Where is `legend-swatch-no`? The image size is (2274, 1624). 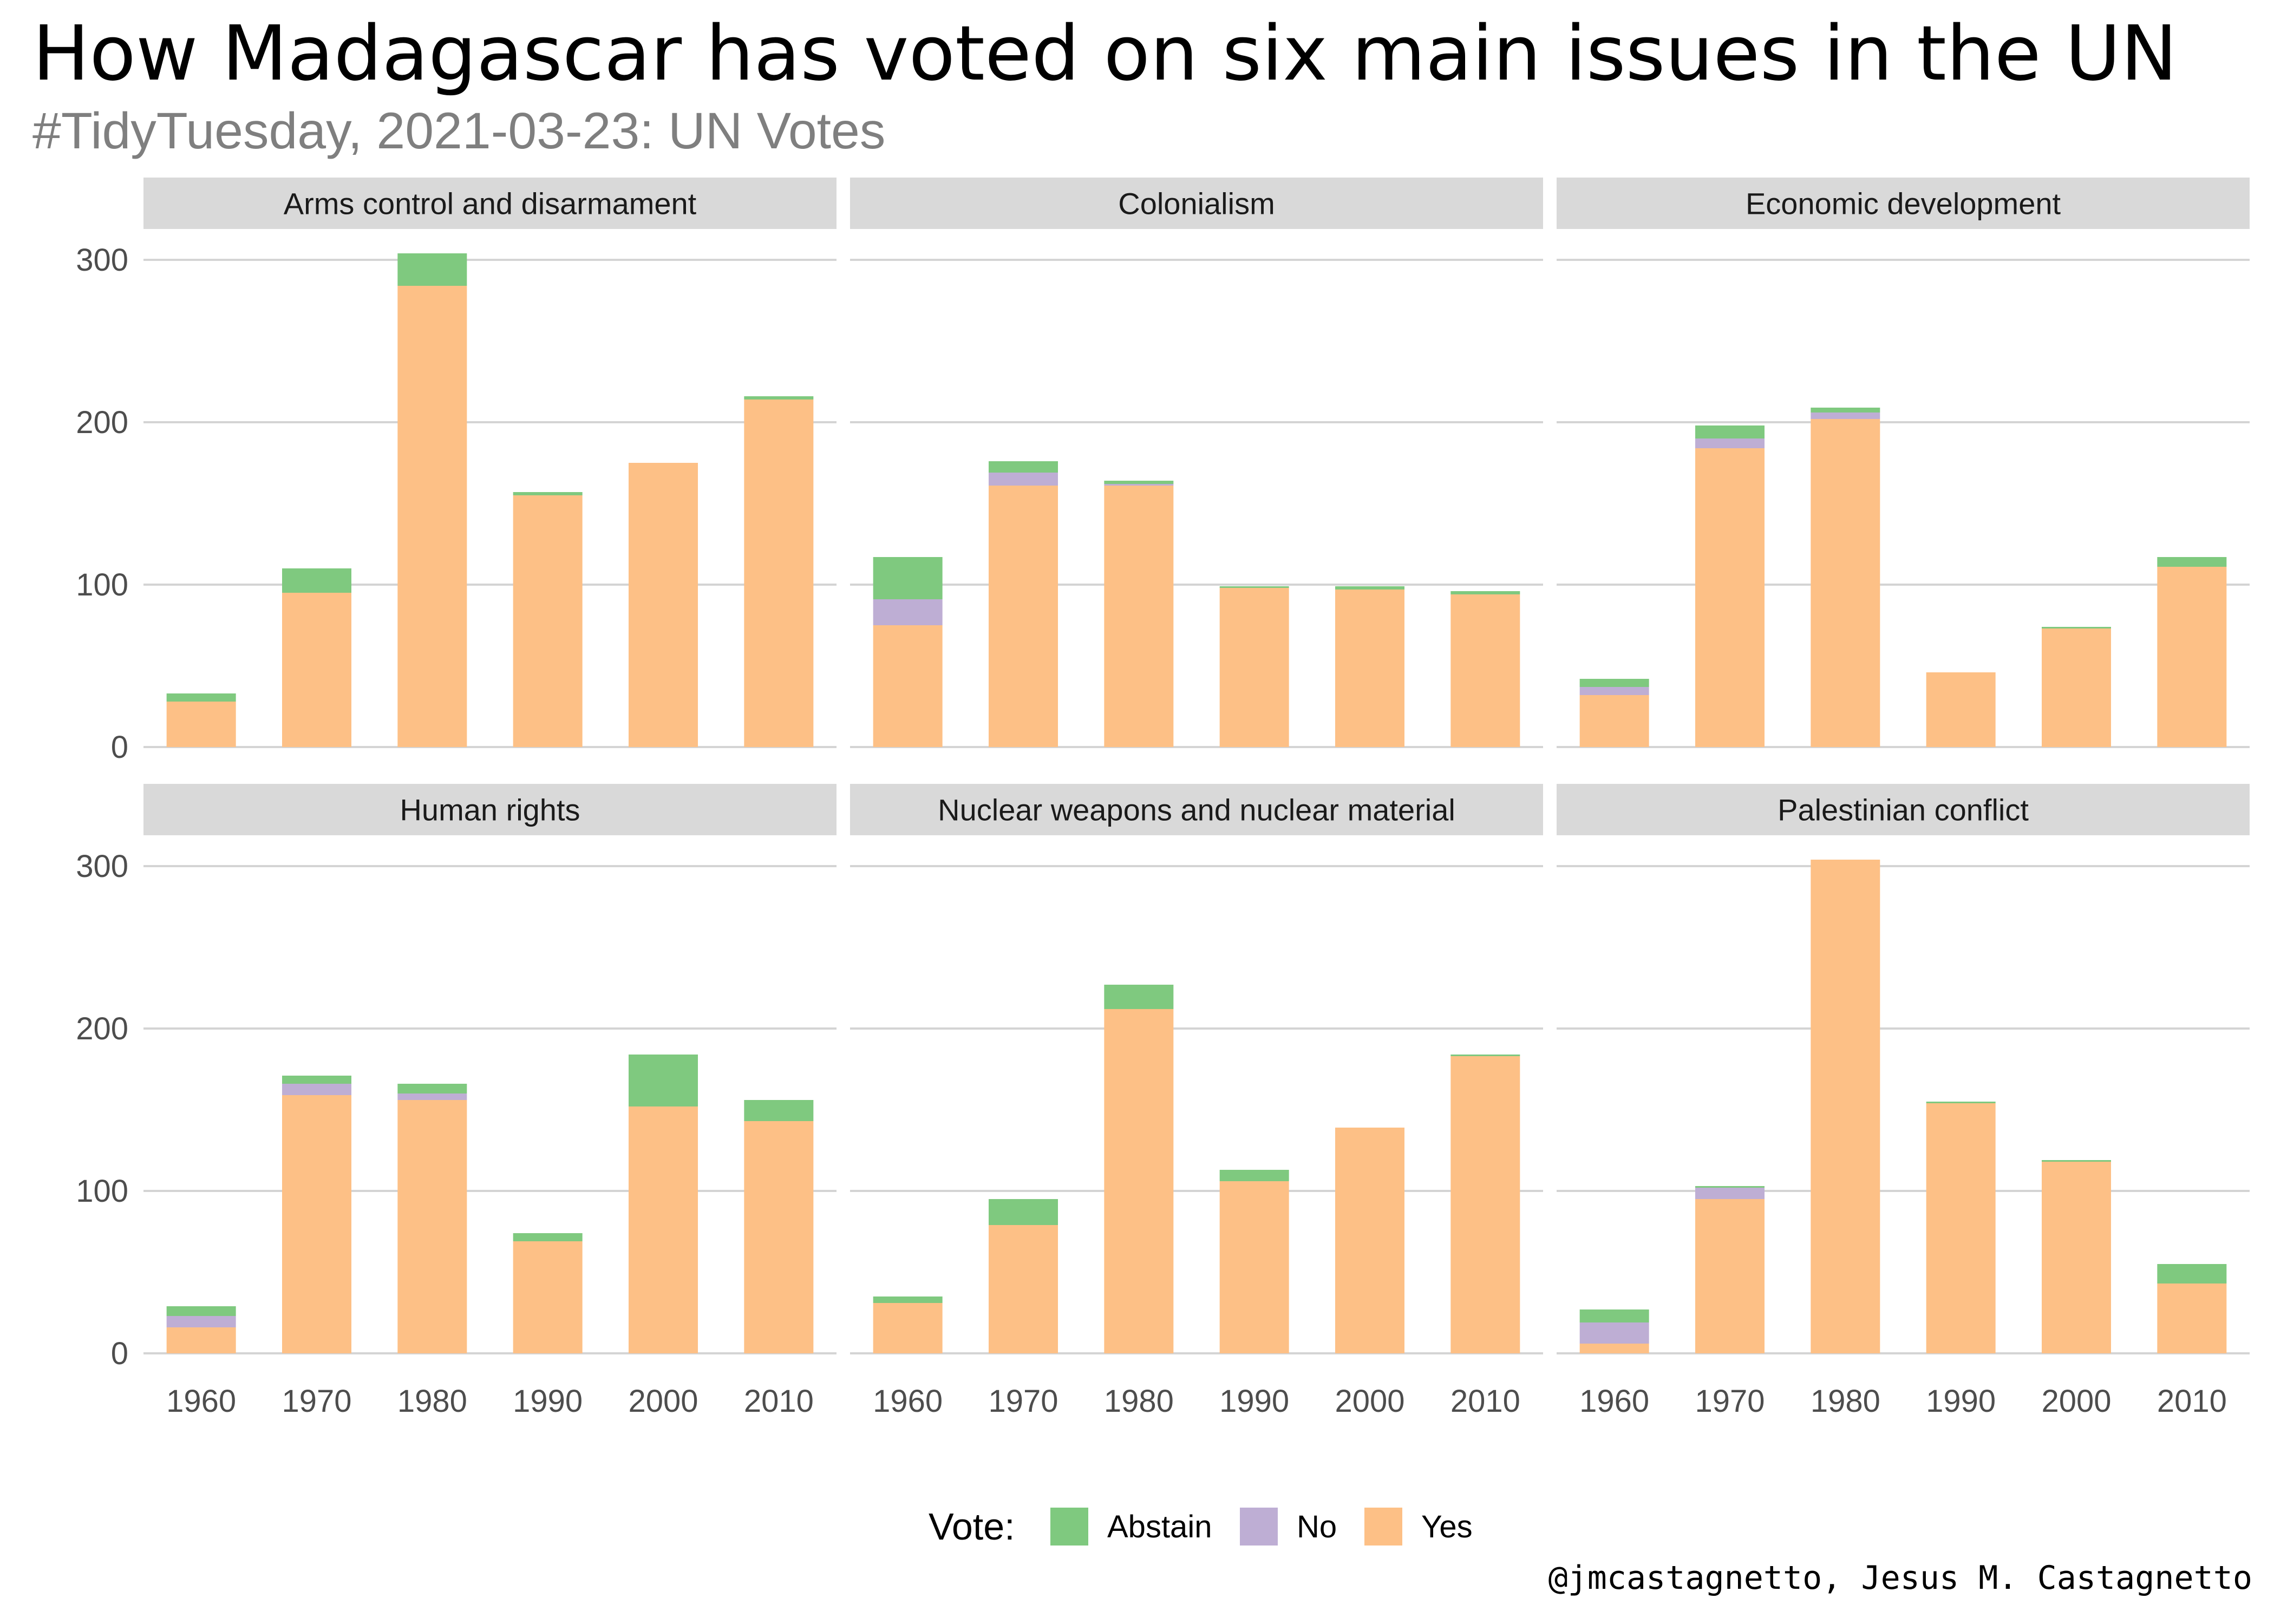 legend-swatch-no is located at coordinates (1259, 1527).